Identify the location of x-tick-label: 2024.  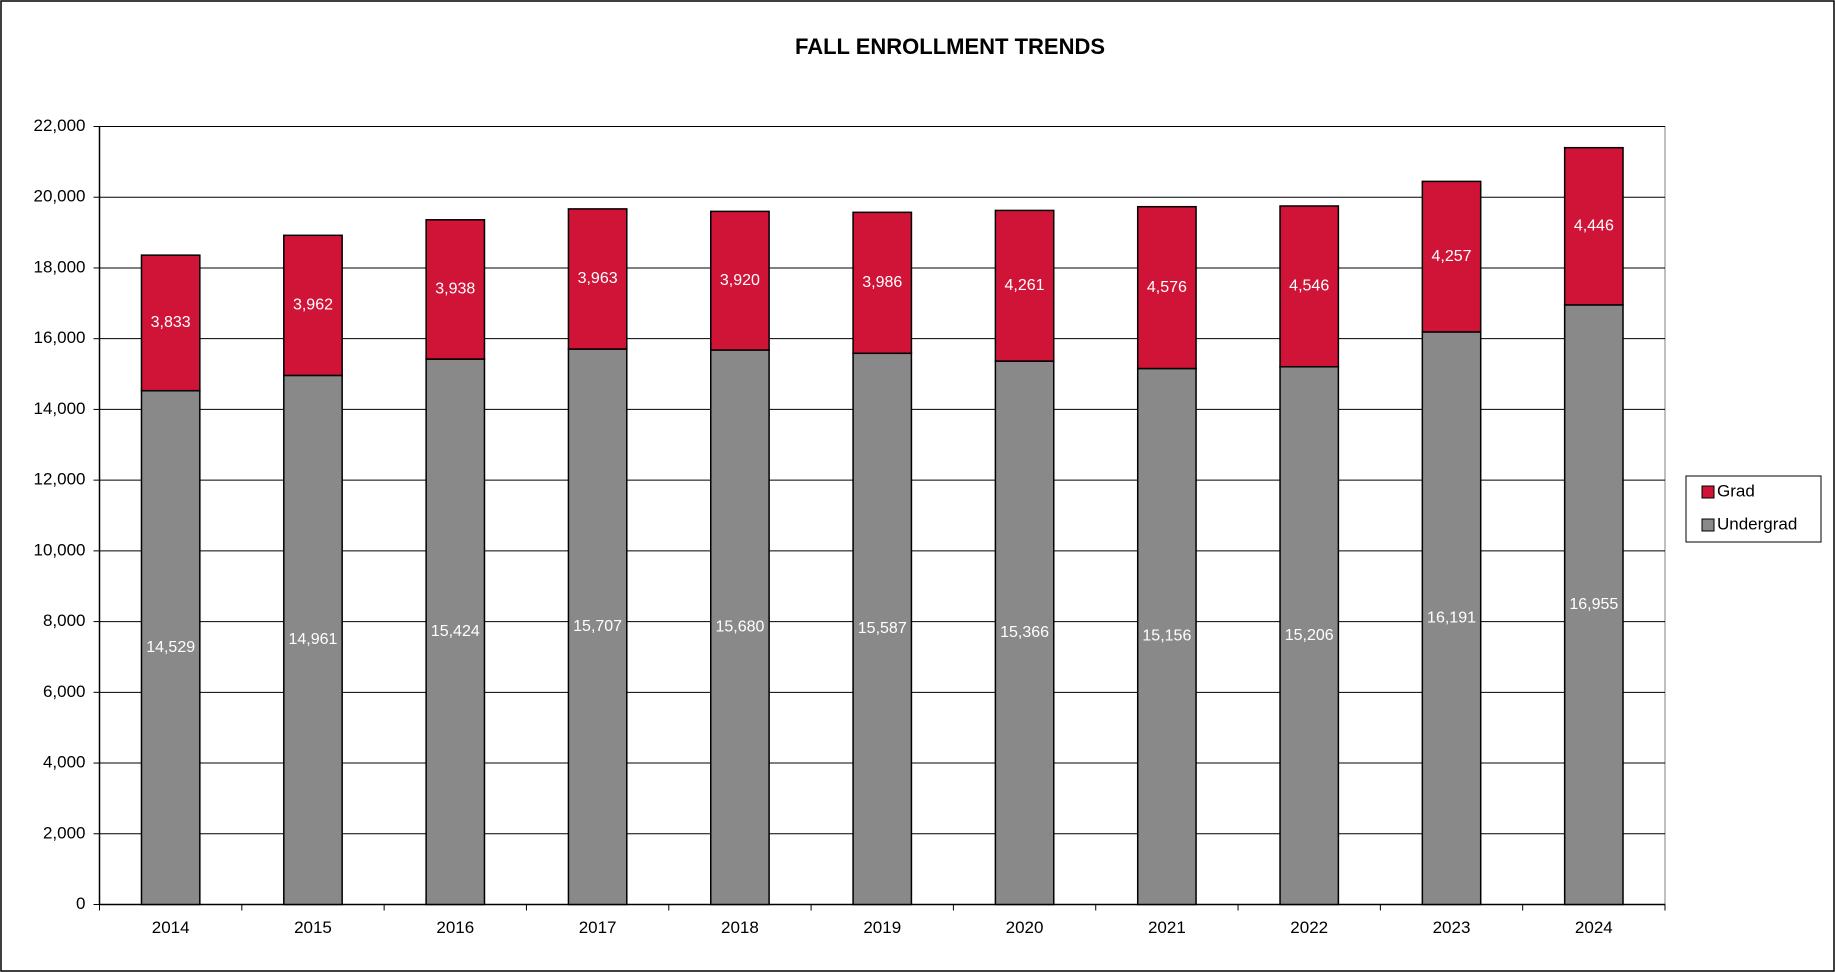
(1594, 927).